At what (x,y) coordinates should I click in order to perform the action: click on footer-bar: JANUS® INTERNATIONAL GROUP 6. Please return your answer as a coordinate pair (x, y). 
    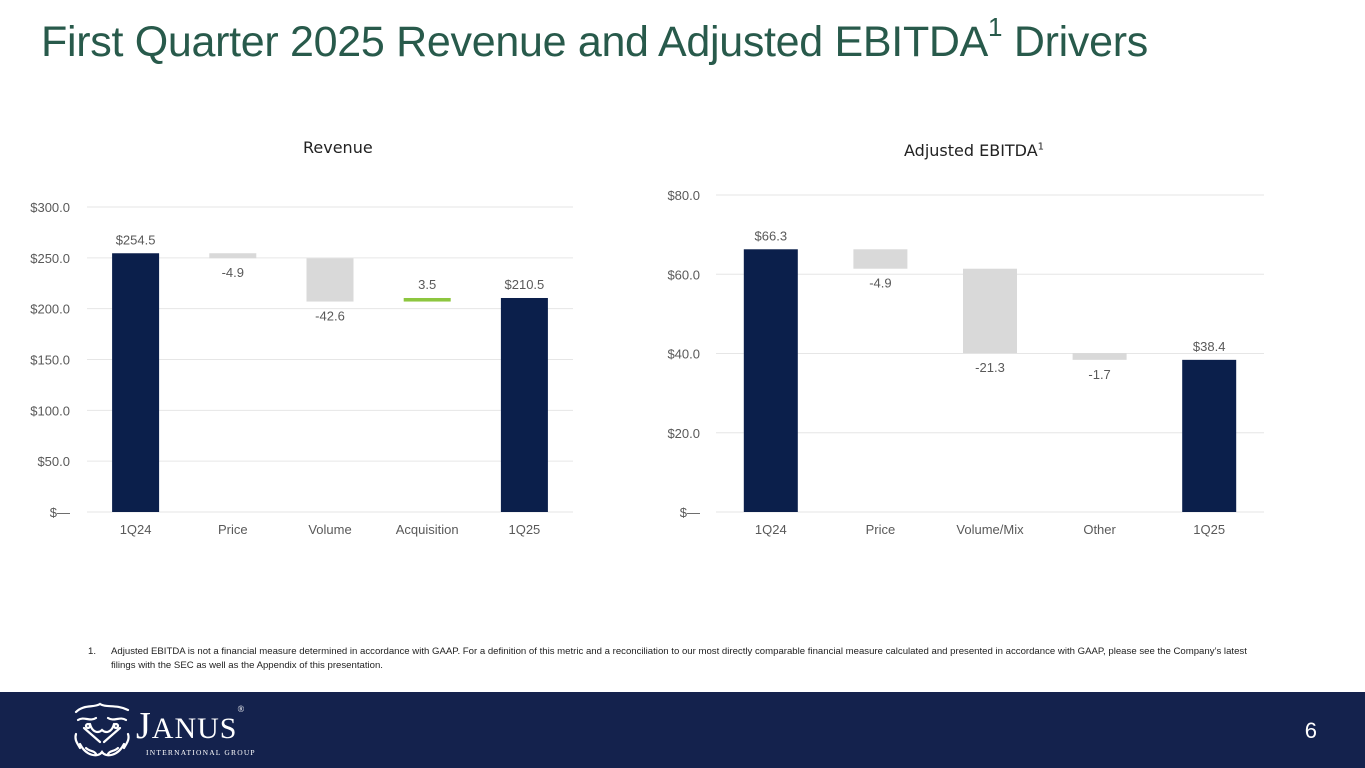
    Looking at the image, I should click on (682, 730).